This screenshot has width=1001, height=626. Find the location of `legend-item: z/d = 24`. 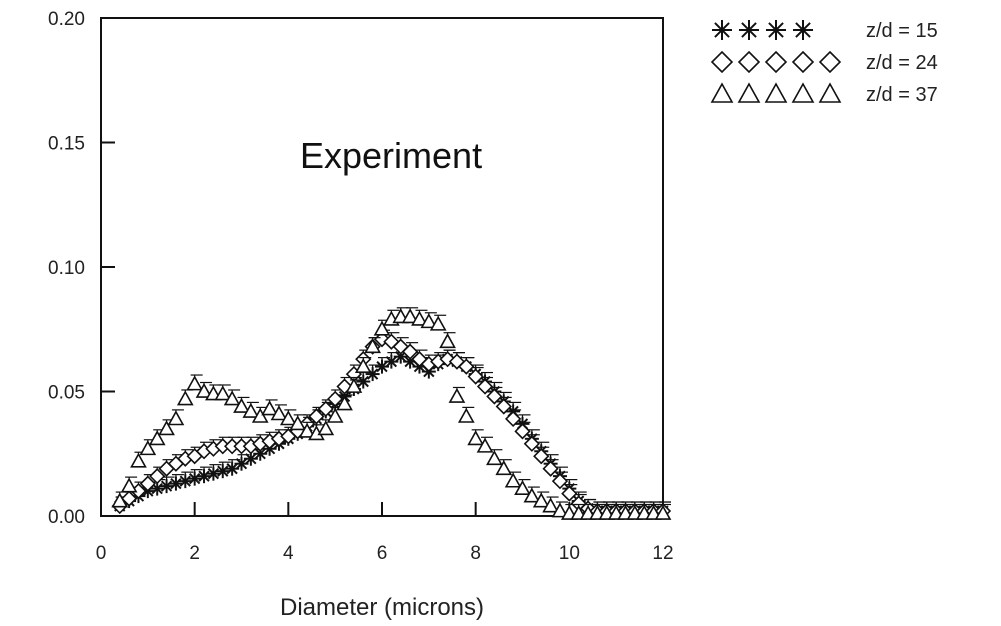

legend-item: z/d = 24 is located at coordinates (824, 62).